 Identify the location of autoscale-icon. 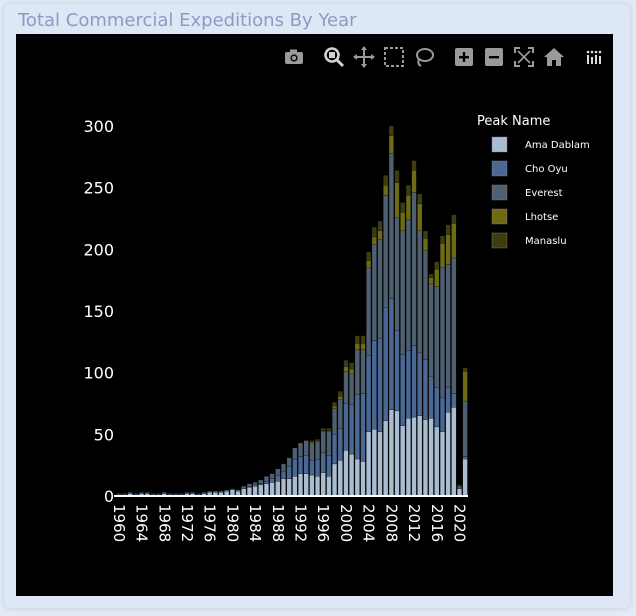
(524, 57).